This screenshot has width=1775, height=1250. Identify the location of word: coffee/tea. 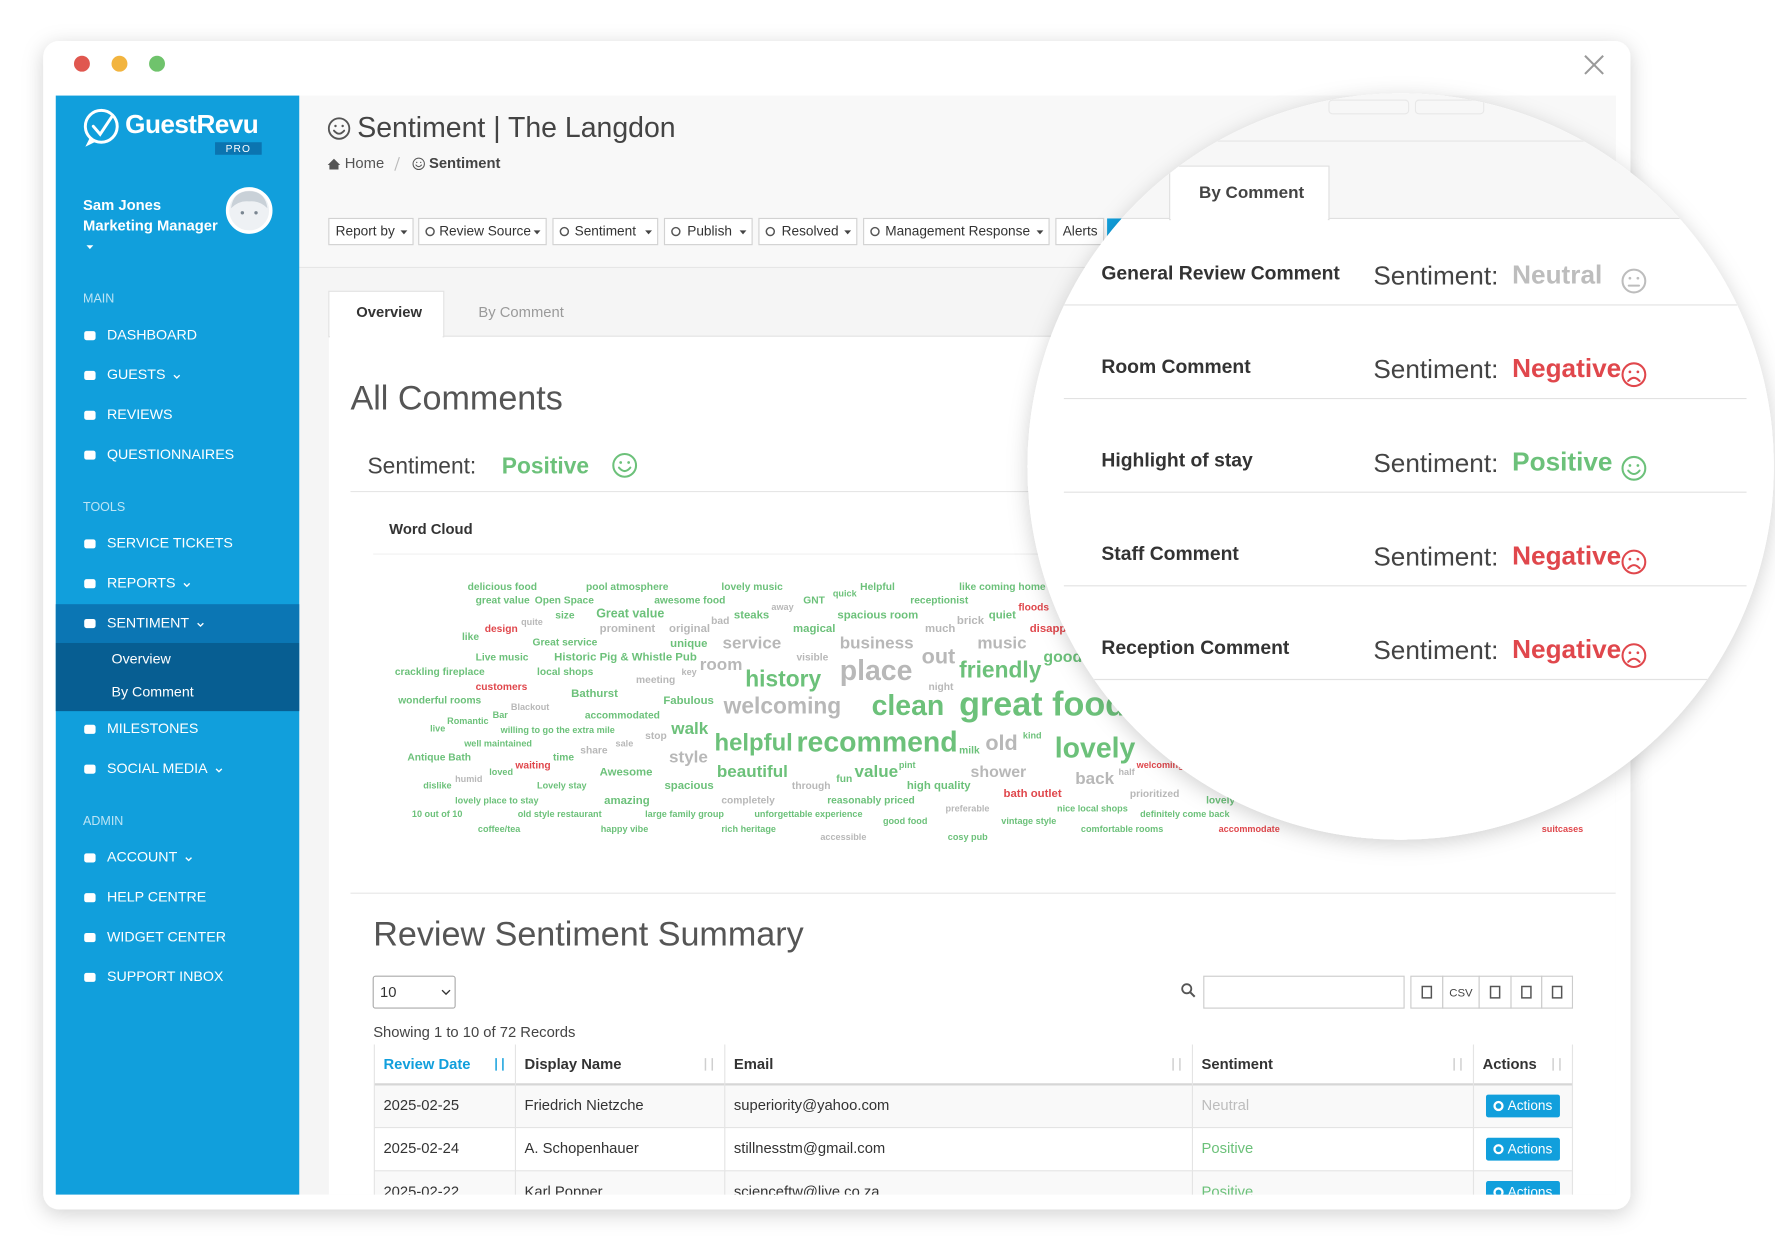
(499, 829).